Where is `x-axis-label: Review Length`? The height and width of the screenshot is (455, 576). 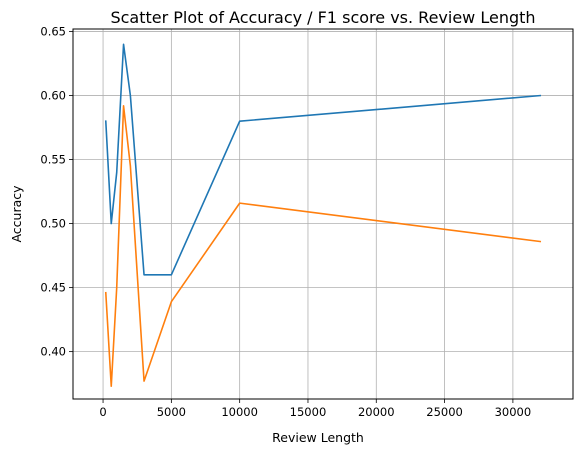 x-axis-label: Review Length is located at coordinates (318, 437).